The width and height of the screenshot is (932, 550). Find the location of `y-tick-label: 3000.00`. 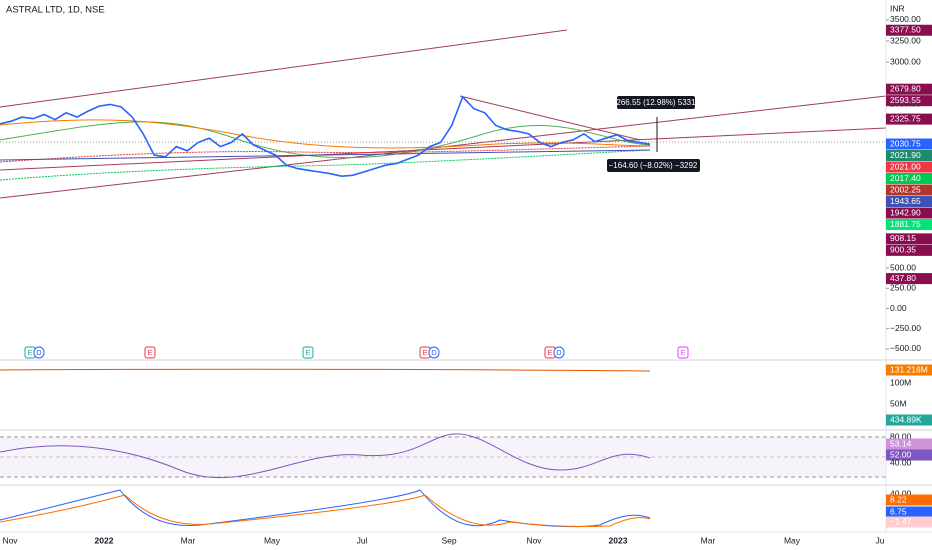

y-tick-label: 3000.00 is located at coordinates (905, 61).